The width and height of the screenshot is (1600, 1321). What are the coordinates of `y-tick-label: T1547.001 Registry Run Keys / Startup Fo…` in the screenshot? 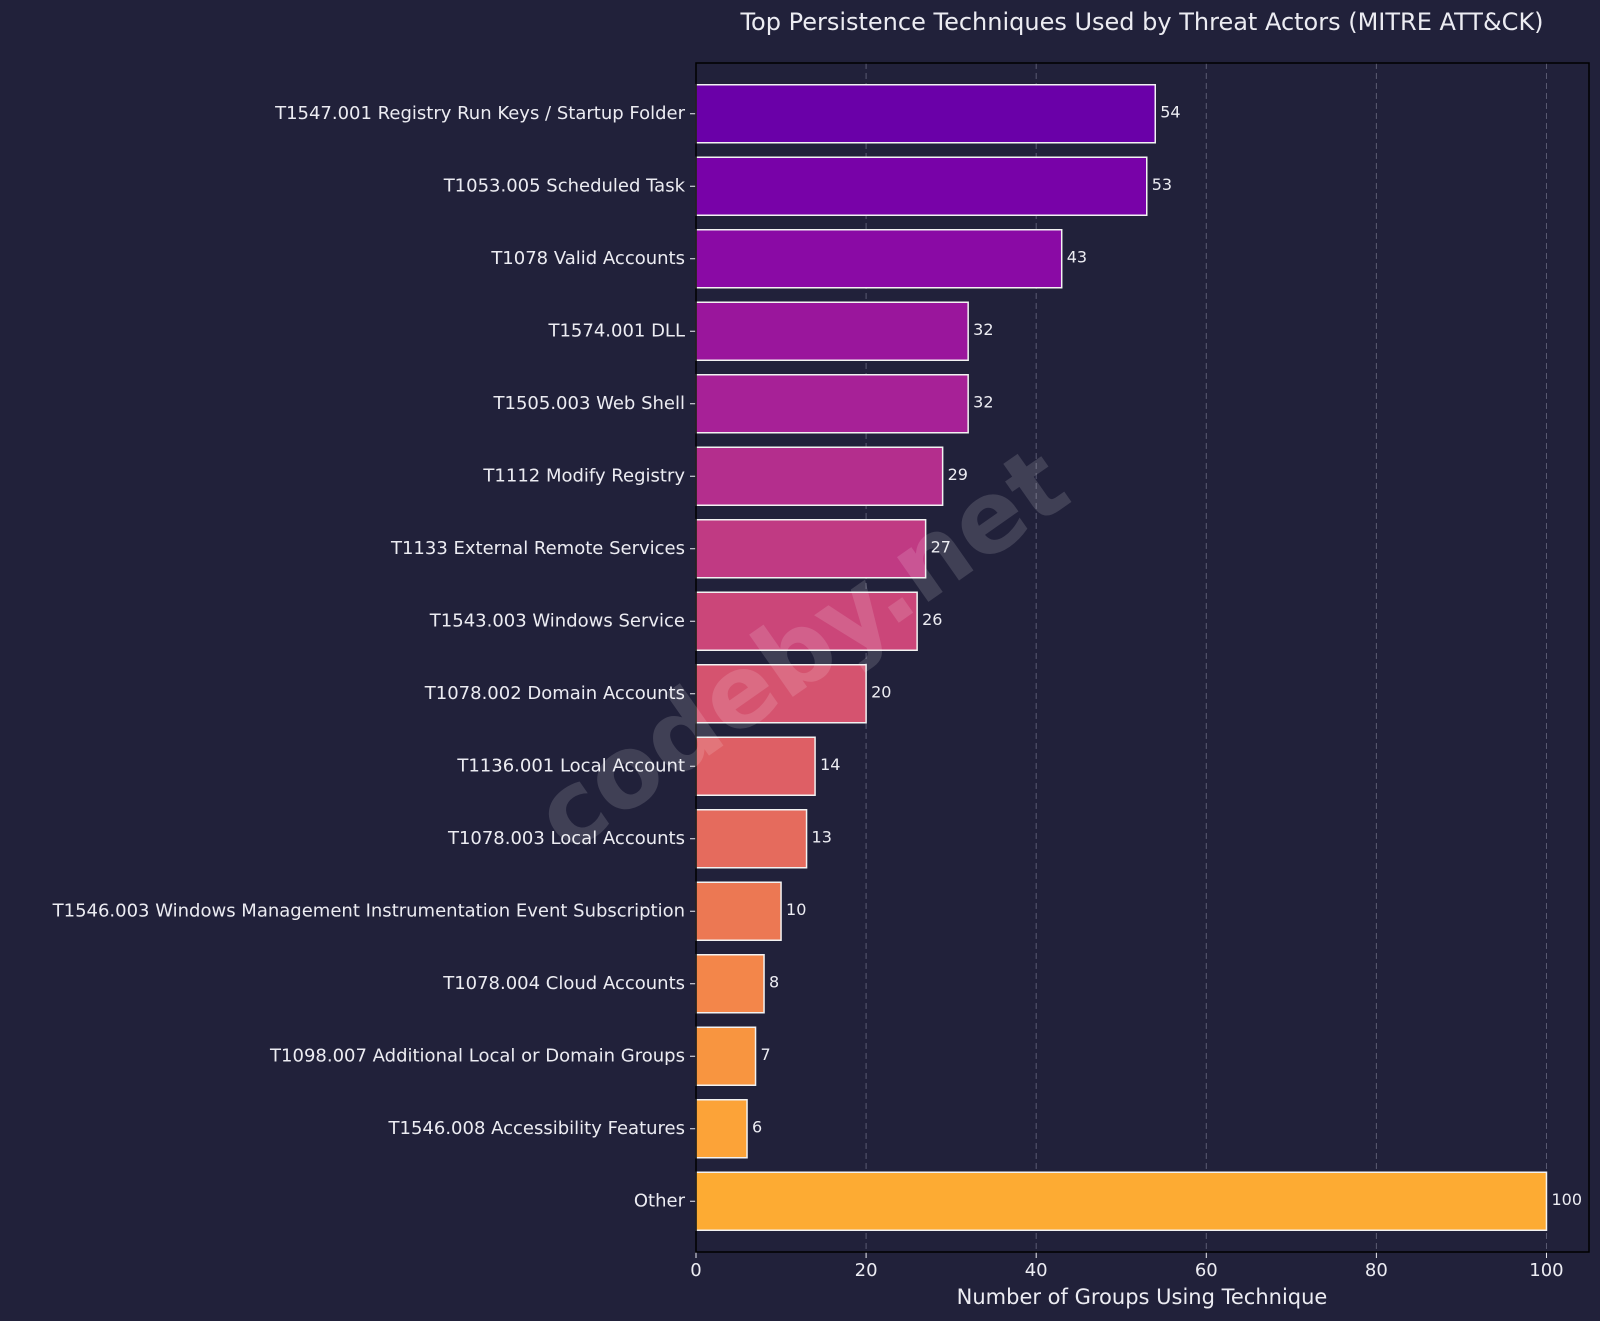 It's located at (480, 113).